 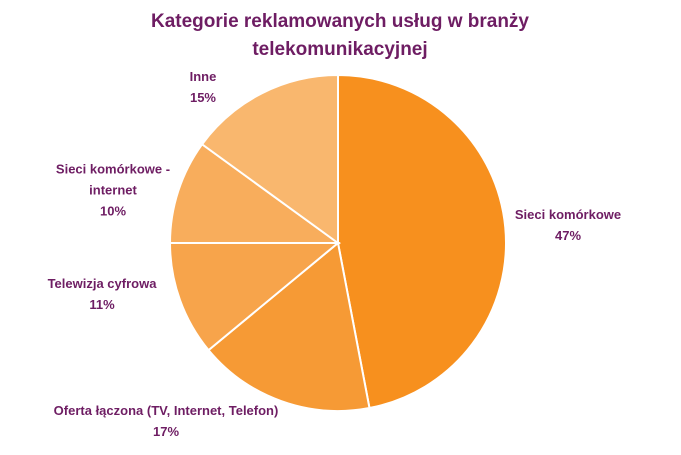 What do you see at coordinates (102, 304) in the screenshot?
I see `value-label: 11%` at bounding box center [102, 304].